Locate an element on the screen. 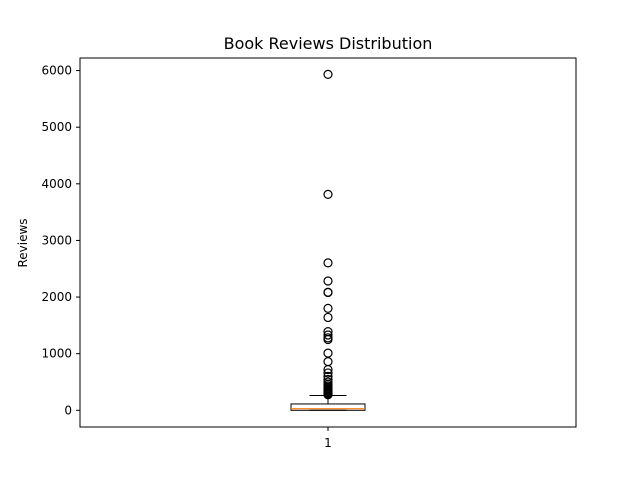 Image resolution: width=640 pixels, height=480 pixels. chart-title: Book Reviews Distribution is located at coordinates (328, 43).